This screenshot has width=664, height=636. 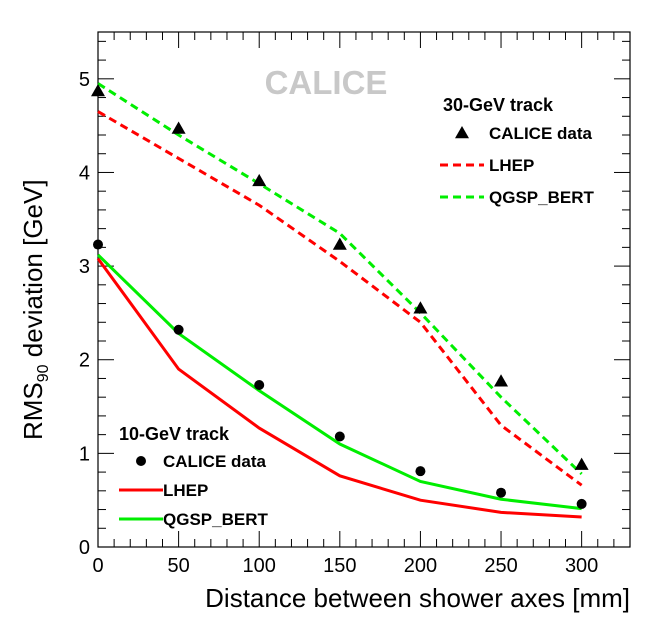 I want to click on x-tick-label: 0, so click(x=97, y=566).